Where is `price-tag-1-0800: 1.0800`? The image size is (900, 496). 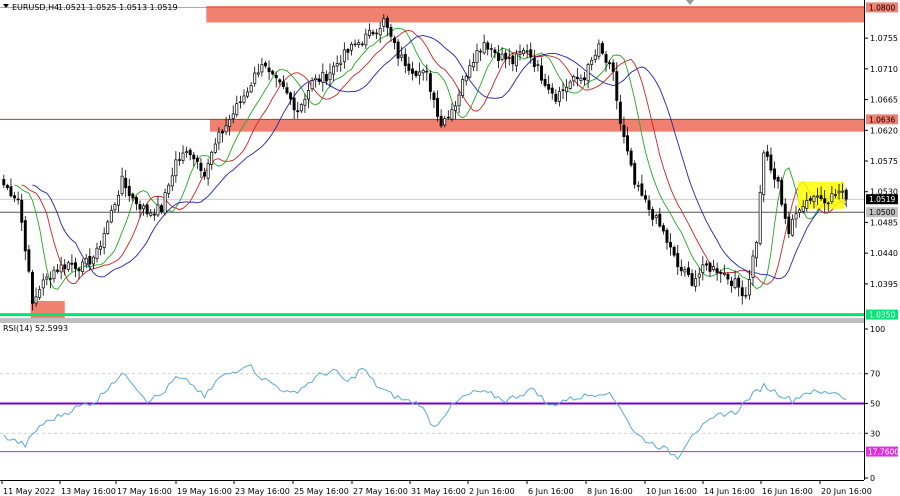
price-tag-1-0800: 1.0800 is located at coordinates (882, 7).